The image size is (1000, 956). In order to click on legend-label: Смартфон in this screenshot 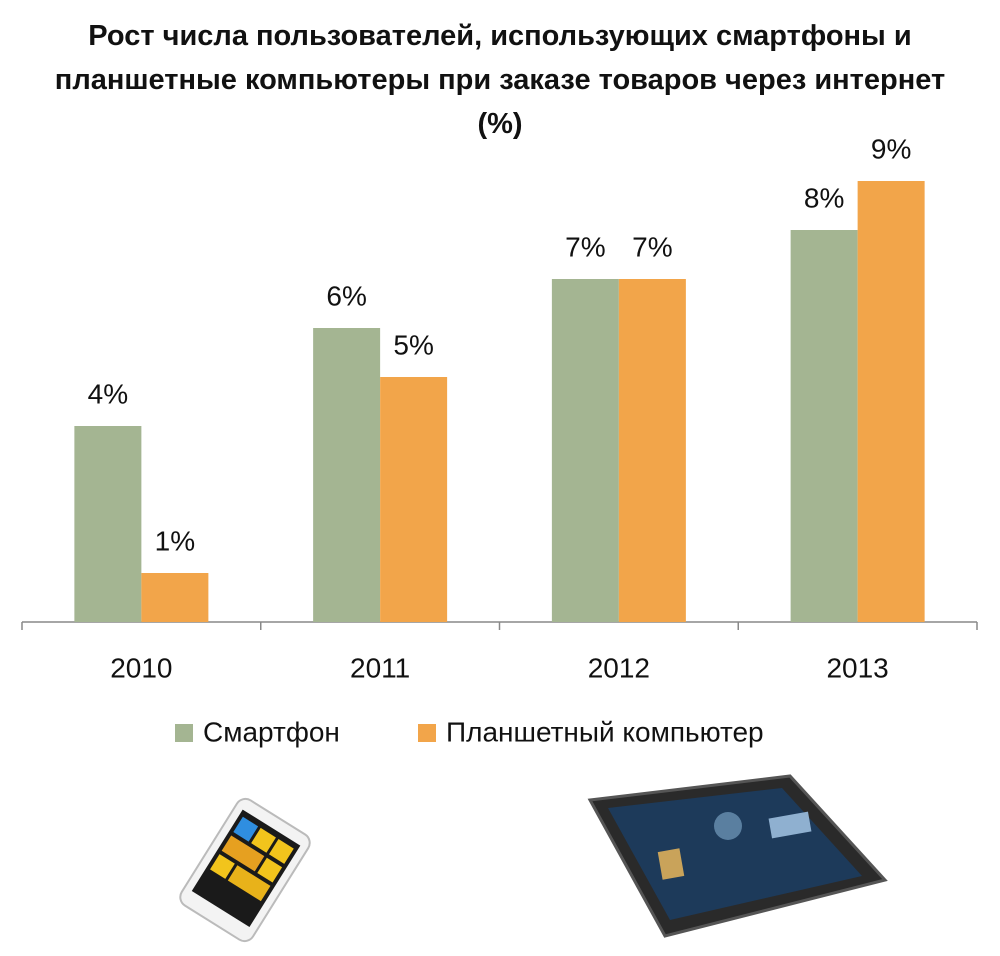, I will do `click(271, 731)`.